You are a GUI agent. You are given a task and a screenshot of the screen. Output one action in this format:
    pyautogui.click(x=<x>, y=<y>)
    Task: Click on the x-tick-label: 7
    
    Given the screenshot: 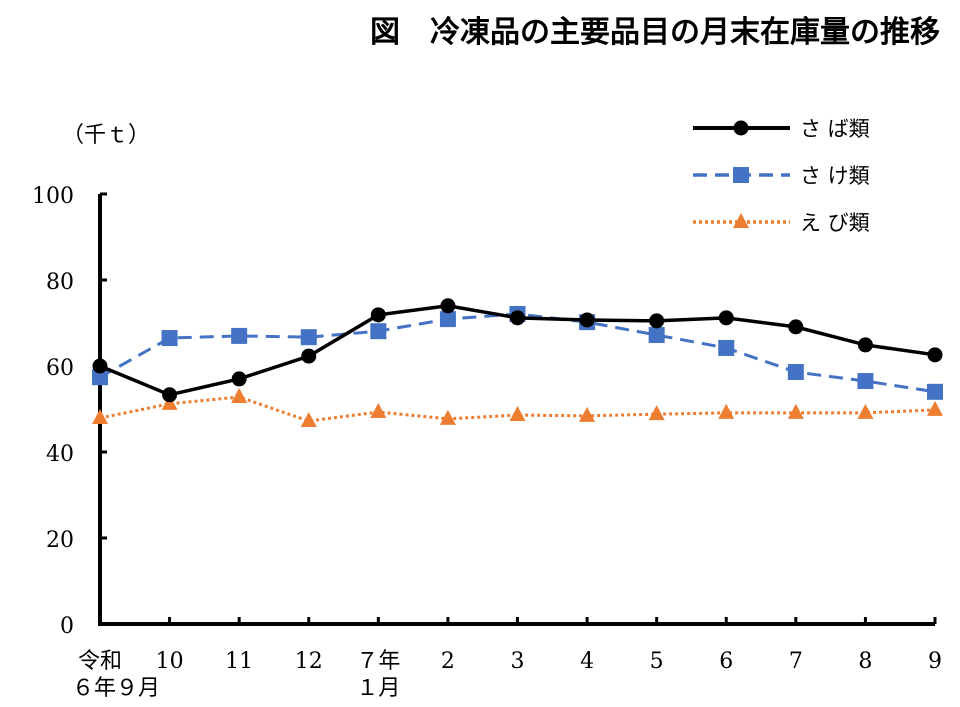 What is the action you would take?
    pyautogui.click(x=796, y=661)
    